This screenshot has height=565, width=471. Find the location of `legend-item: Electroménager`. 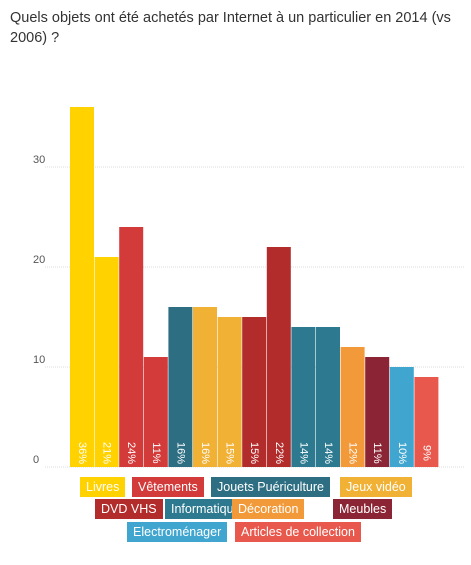

legend-item: Electroménager is located at coordinates (177, 532).